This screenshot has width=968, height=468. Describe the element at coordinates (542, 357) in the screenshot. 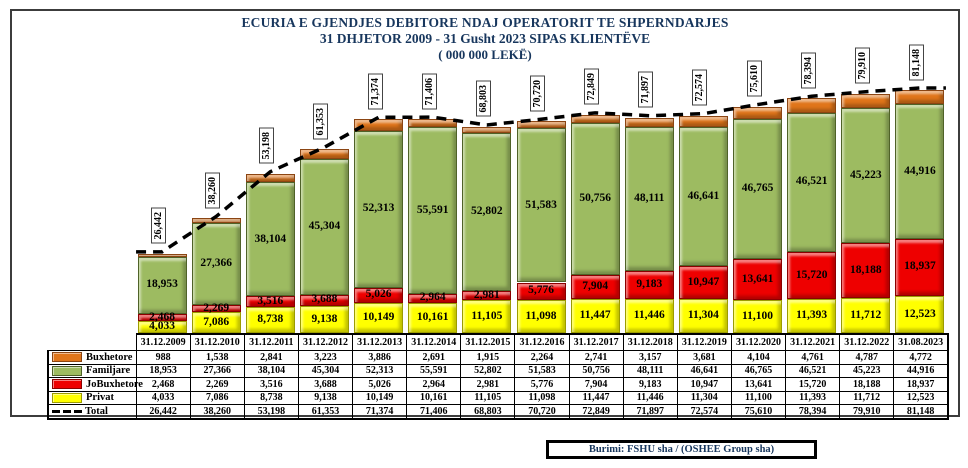

I see `table-value-cell: 2,264` at that location.